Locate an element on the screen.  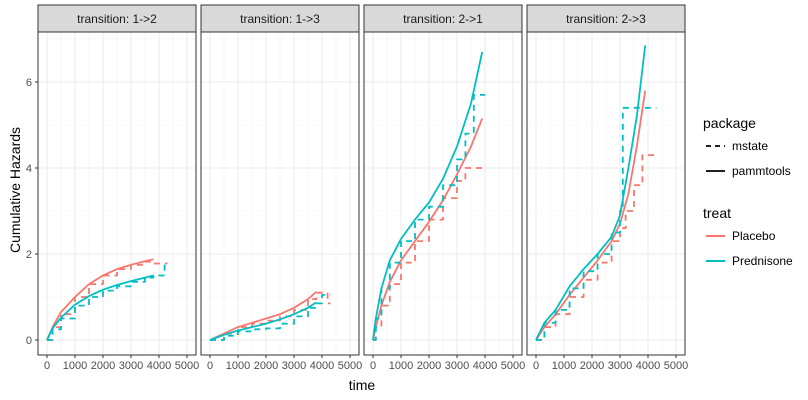
legend-entry-label: pammtools is located at coordinates (761, 171).